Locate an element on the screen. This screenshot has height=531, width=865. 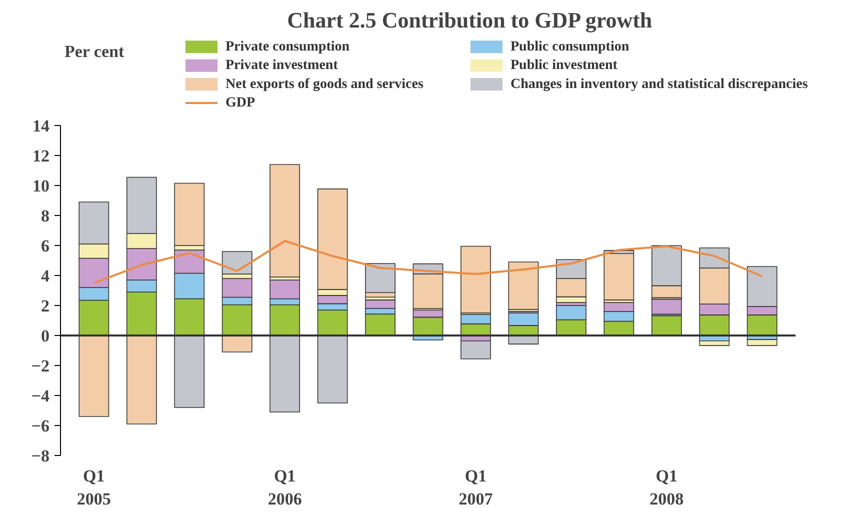
y-tick-label: 12 is located at coordinates (41, 156).